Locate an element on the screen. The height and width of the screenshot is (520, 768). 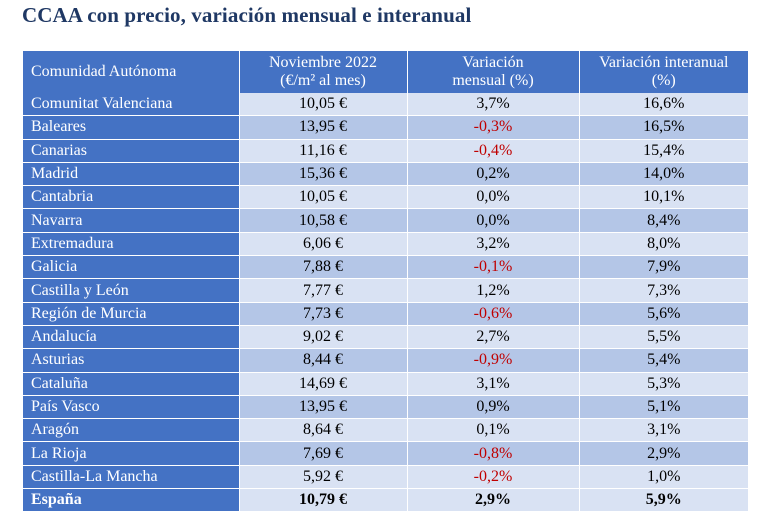
annual-change-cell: 15,4% is located at coordinates (663, 151).